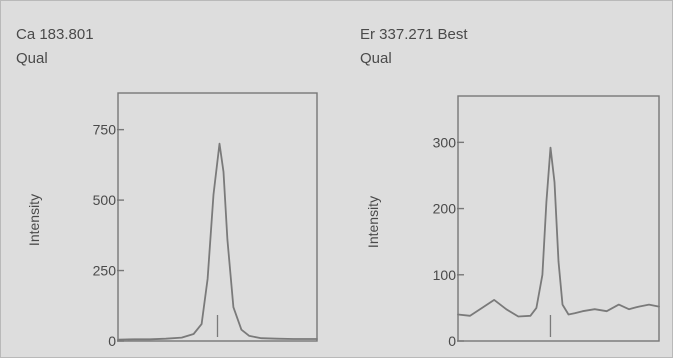 This screenshot has width=673, height=358. Describe the element at coordinates (105, 271) in the screenshot. I see `y-tick-label: 250` at that location.